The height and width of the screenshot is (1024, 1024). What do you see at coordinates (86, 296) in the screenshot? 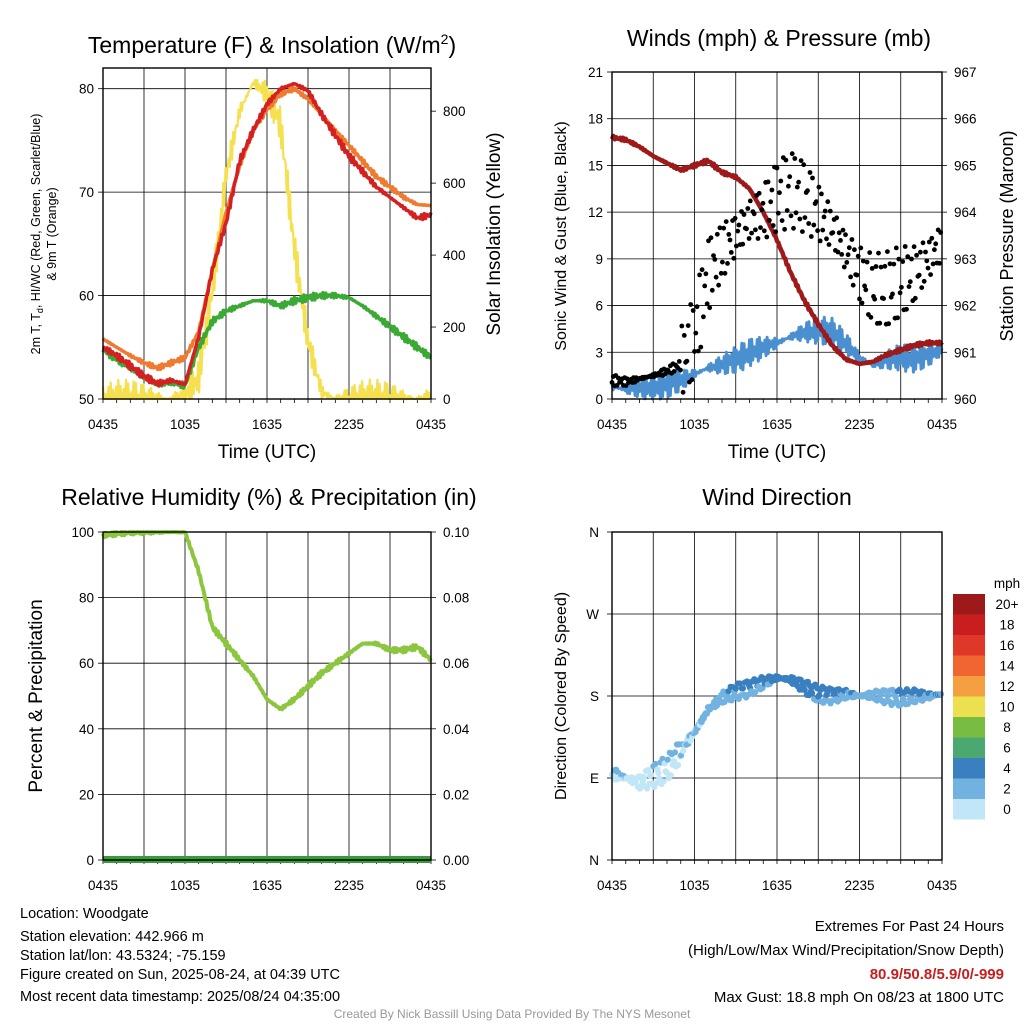
I see `y-tick-label-temp: 60` at bounding box center [86, 296].